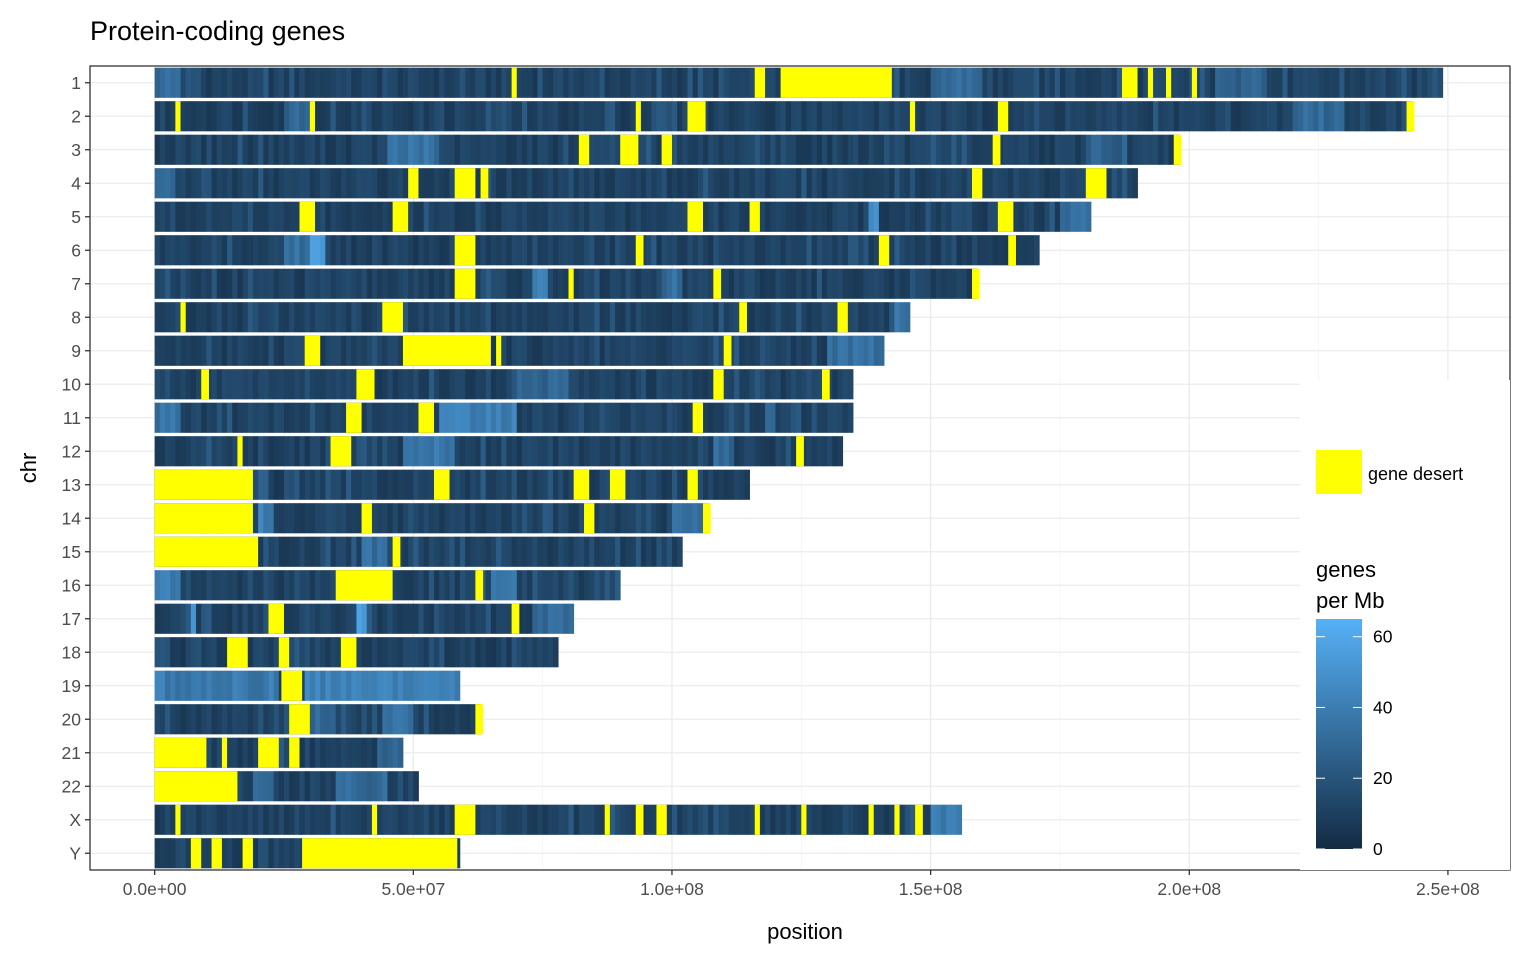 The width and height of the screenshot is (1536, 965). What do you see at coordinates (1189, 889) in the screenshot?
I see `x-tick-label: 2.0e+08` at bounding box center [1189, 889].